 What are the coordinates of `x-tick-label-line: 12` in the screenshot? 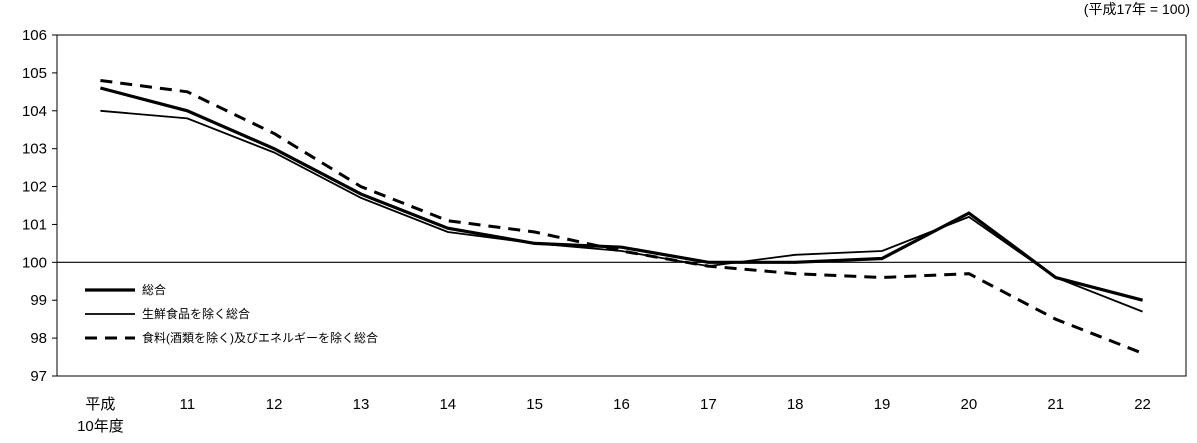 It's located at (274, 404).